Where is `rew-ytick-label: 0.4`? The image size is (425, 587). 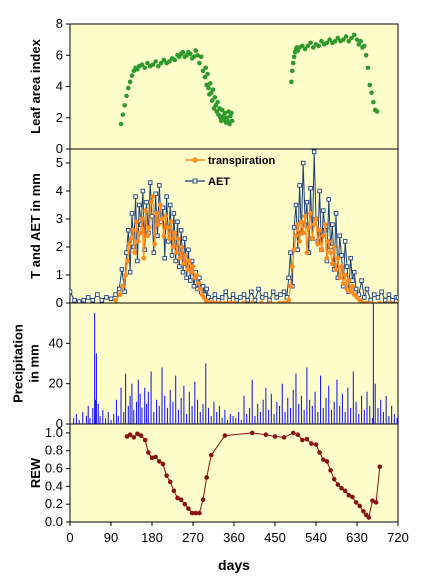
rew-ytick-label: 0.4 is located at coordinates (54, 485).